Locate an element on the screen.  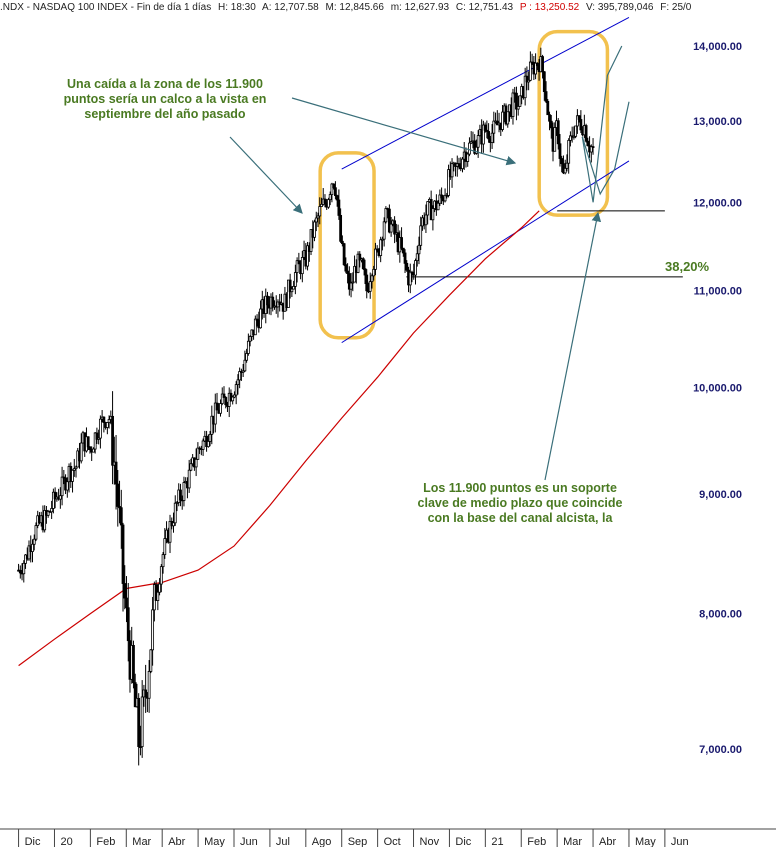
projection-lines is located at coordinates (605, 124).